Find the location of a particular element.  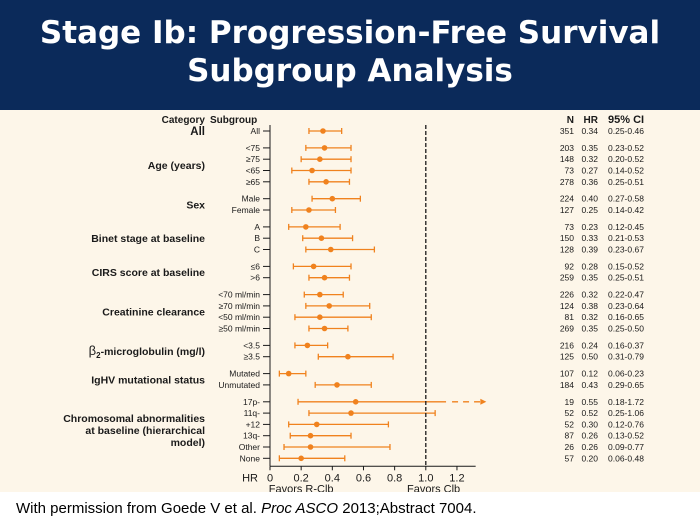

citation-prefix: With permission from Goede V et al. is located at coordinates (139, 508).